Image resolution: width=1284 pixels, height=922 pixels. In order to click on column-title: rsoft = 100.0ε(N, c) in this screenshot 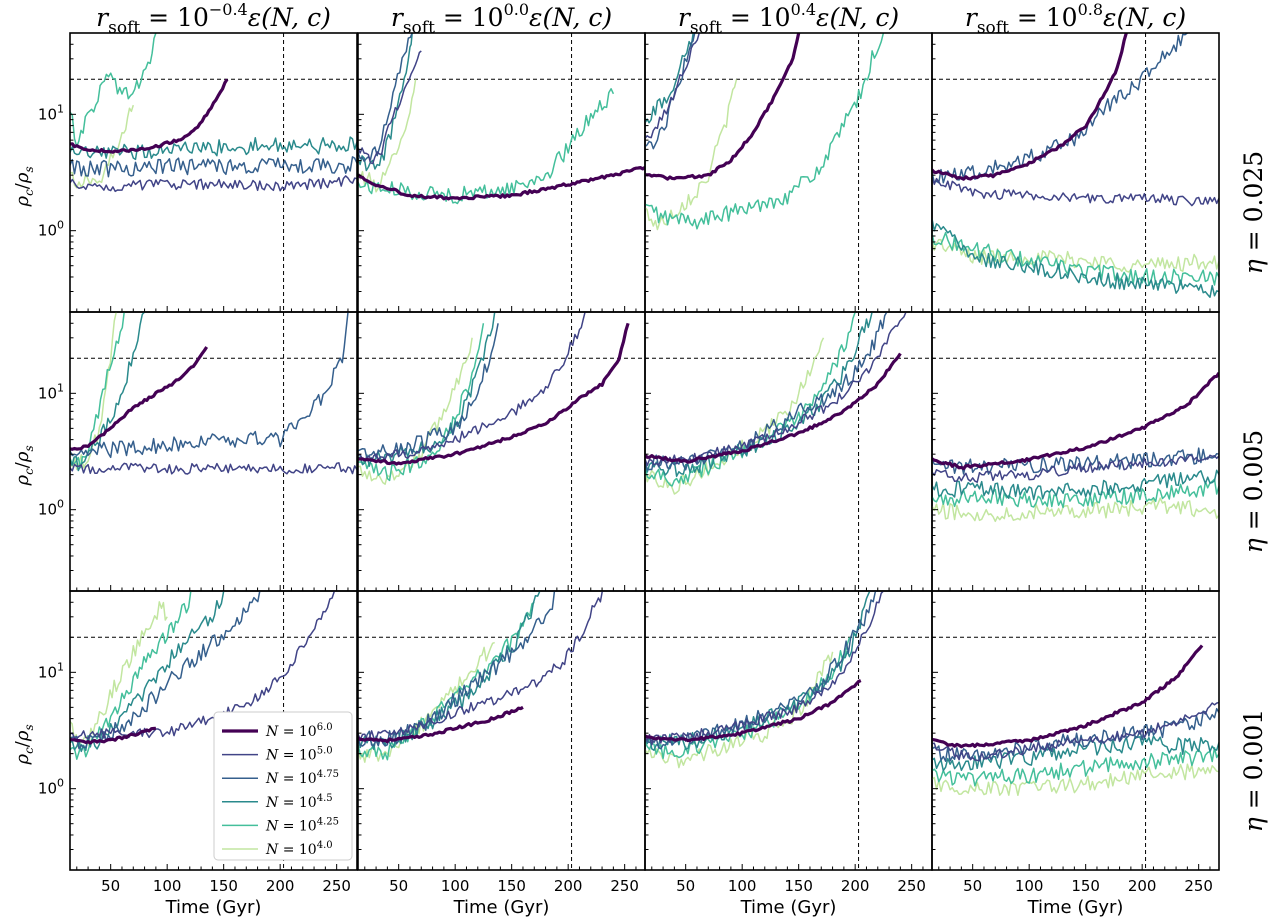, I will do `click(501, 19)`.